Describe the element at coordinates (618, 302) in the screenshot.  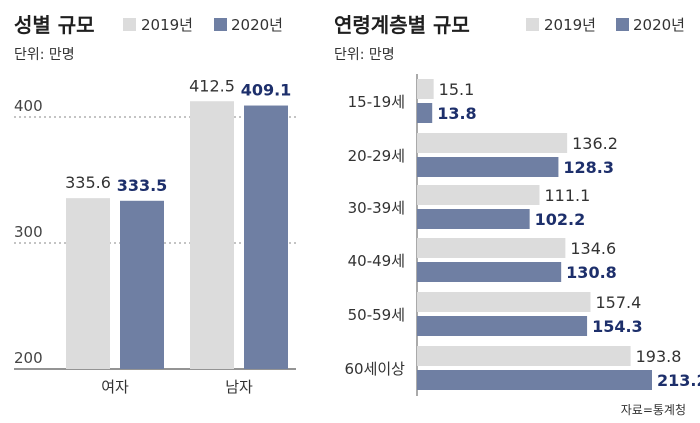
I see `age-value-label: 157.4` at that location.